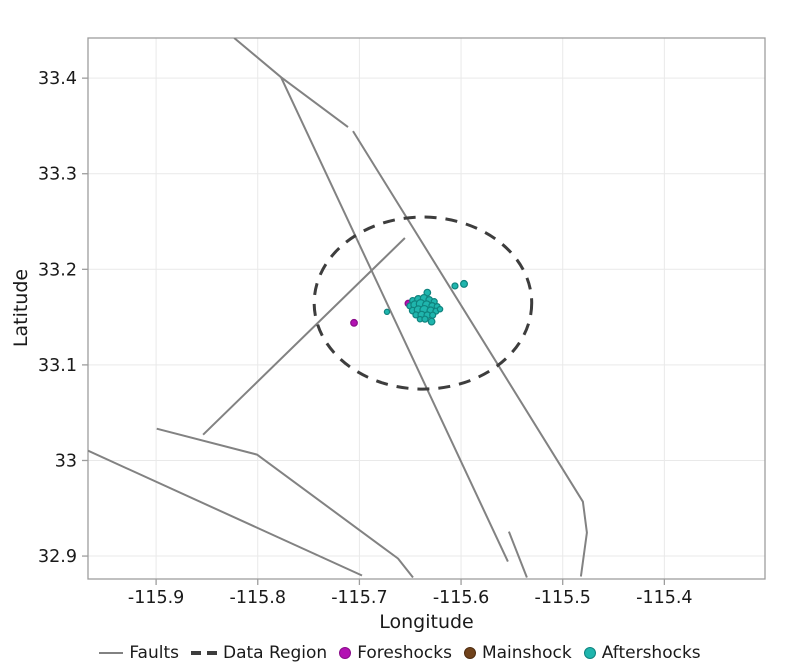 The width and height of the screenshot is (800, 669). What do you see at coordinates (57, 175) in the screenshot?
I see `y-tick-label: 33.3` at bounding box center [57, 175].